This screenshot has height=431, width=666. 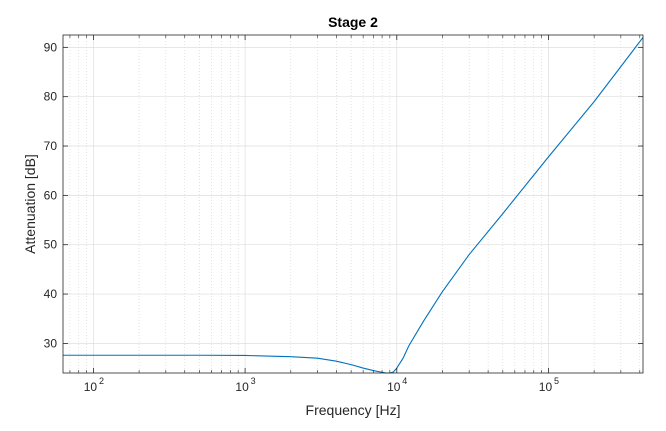 I want to click on y-tick-label: 30, so click(x=51, y=343).